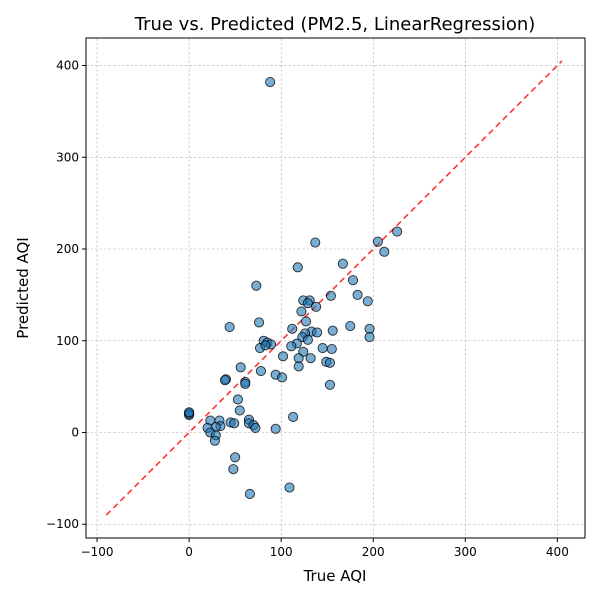 The image size is (600, 604). I want to click on x-tick-label: 300, so click(465, 552).